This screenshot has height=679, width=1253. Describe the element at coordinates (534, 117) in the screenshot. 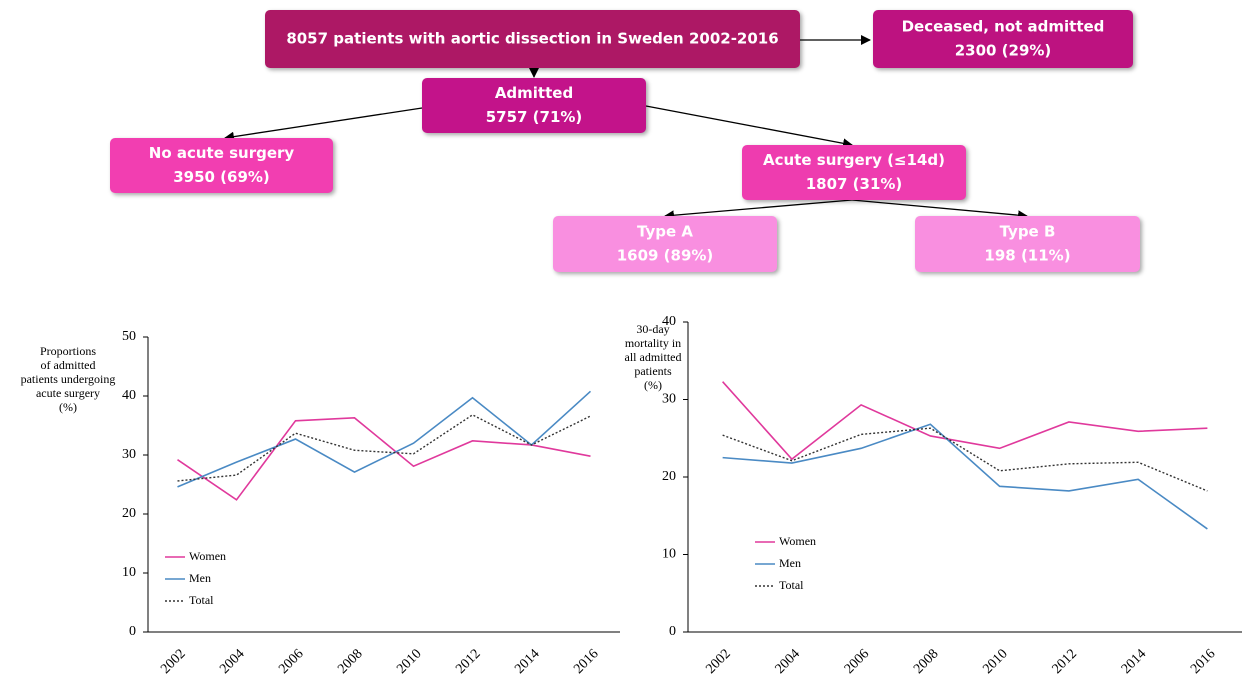

I see `flow-value: 5757 (71%)` at that location.